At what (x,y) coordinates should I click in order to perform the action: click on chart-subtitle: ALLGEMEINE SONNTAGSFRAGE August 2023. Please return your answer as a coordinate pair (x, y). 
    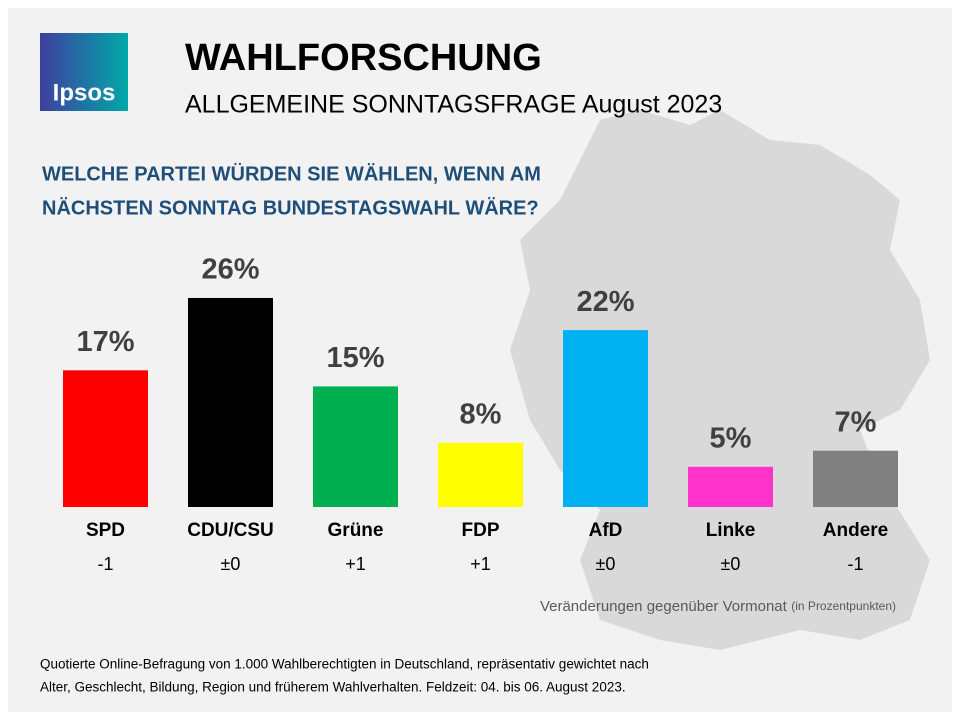
    Looking at the image, I should click on (453, 105).